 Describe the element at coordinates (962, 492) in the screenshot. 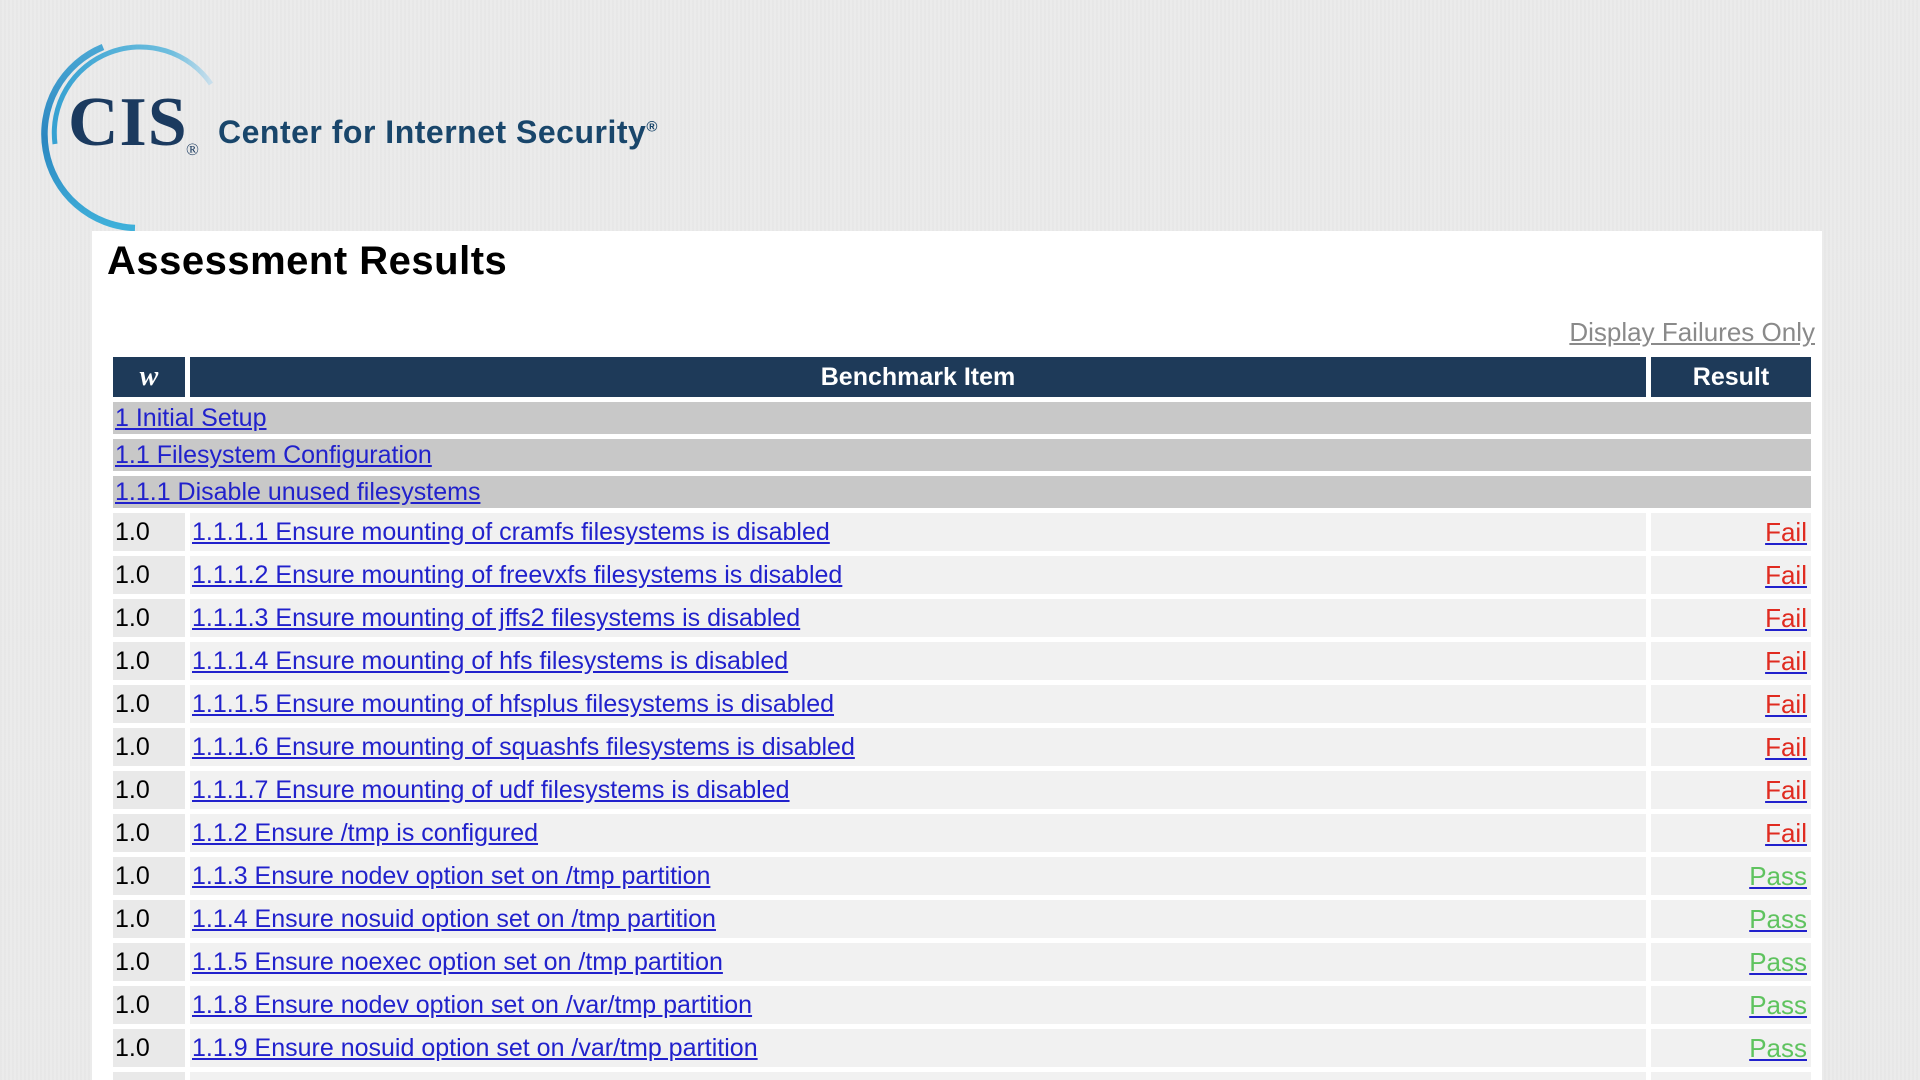

I see `section-row: 1.1.1 Disable unused filesystems` at that location.